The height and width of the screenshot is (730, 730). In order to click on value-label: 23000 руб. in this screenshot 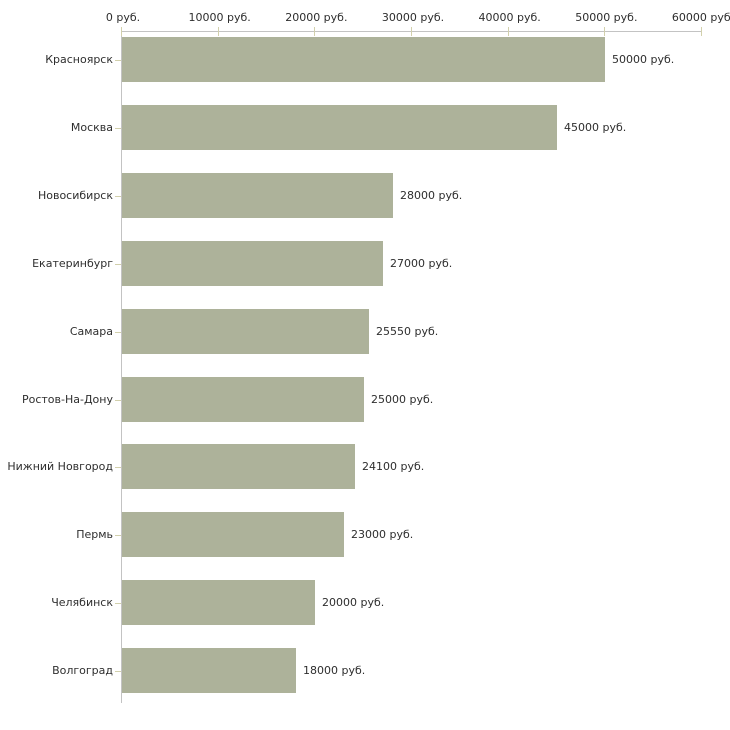, I will do `click(382, 534)`.